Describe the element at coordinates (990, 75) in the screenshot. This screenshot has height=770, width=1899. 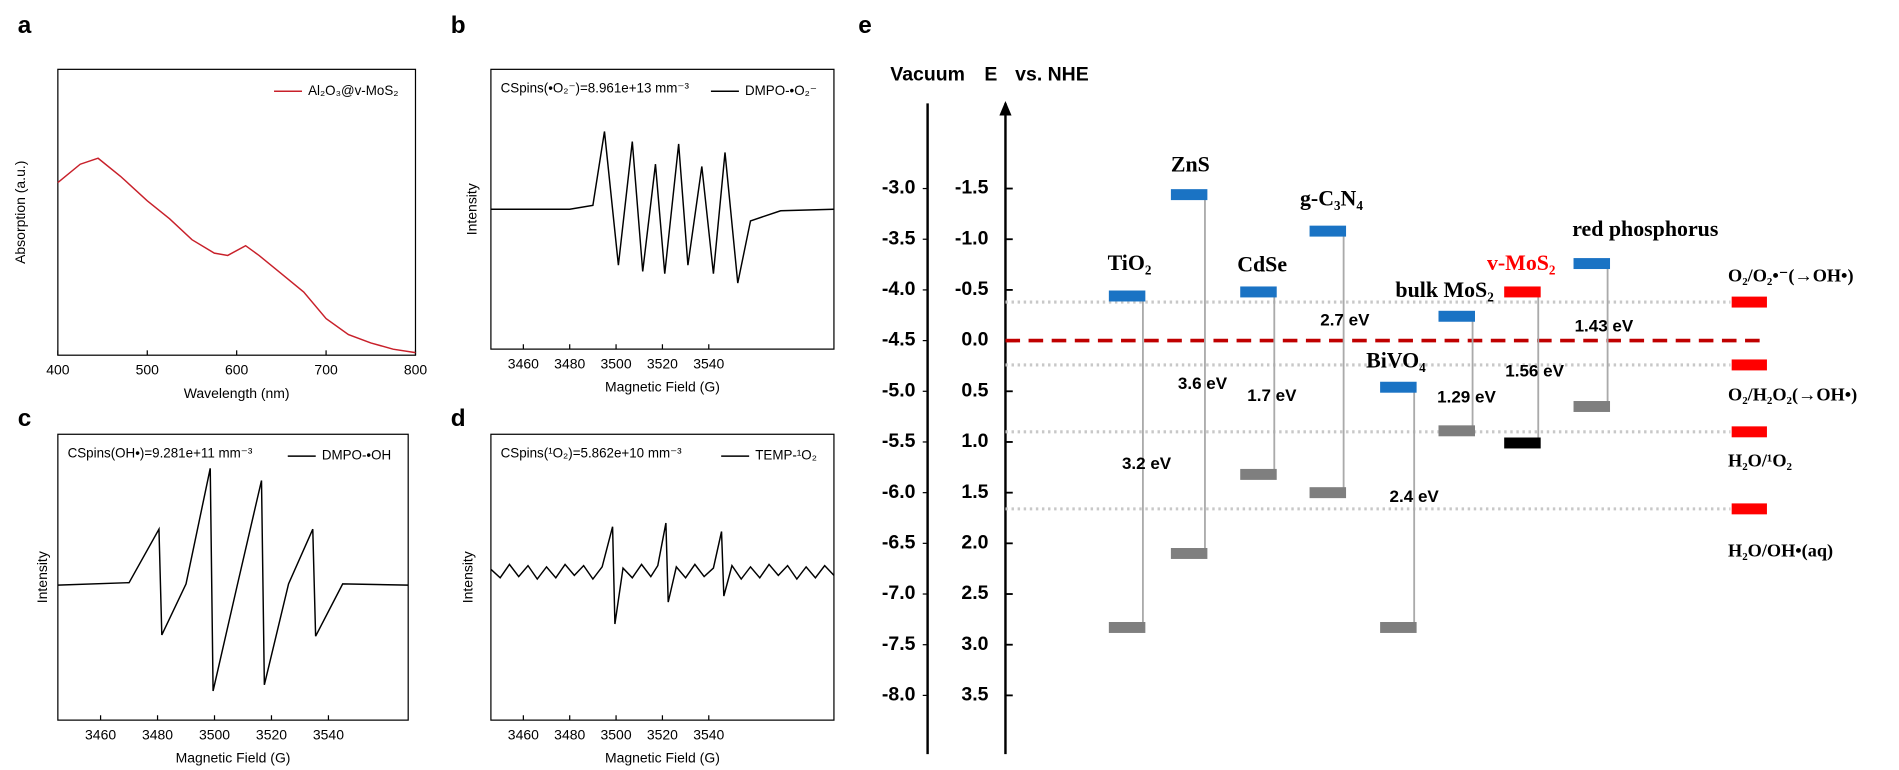
I see `axis-title: E` at that location.